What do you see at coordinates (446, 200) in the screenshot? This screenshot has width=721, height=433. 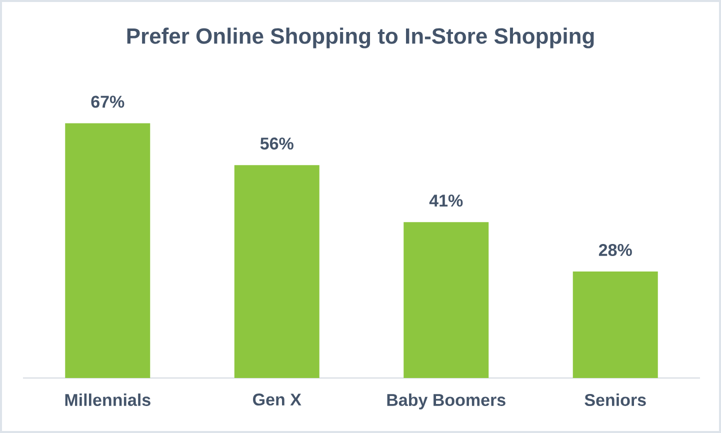 I see `data-label: 41%` at bounding box center [446, 200].